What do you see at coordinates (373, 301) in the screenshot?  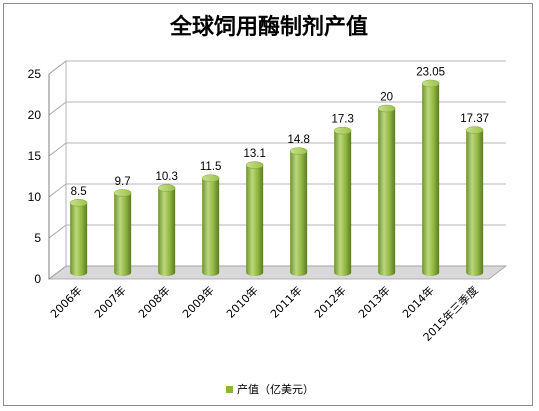 I see `x-tick-label: 2013年` at bounding box center [373, 301].